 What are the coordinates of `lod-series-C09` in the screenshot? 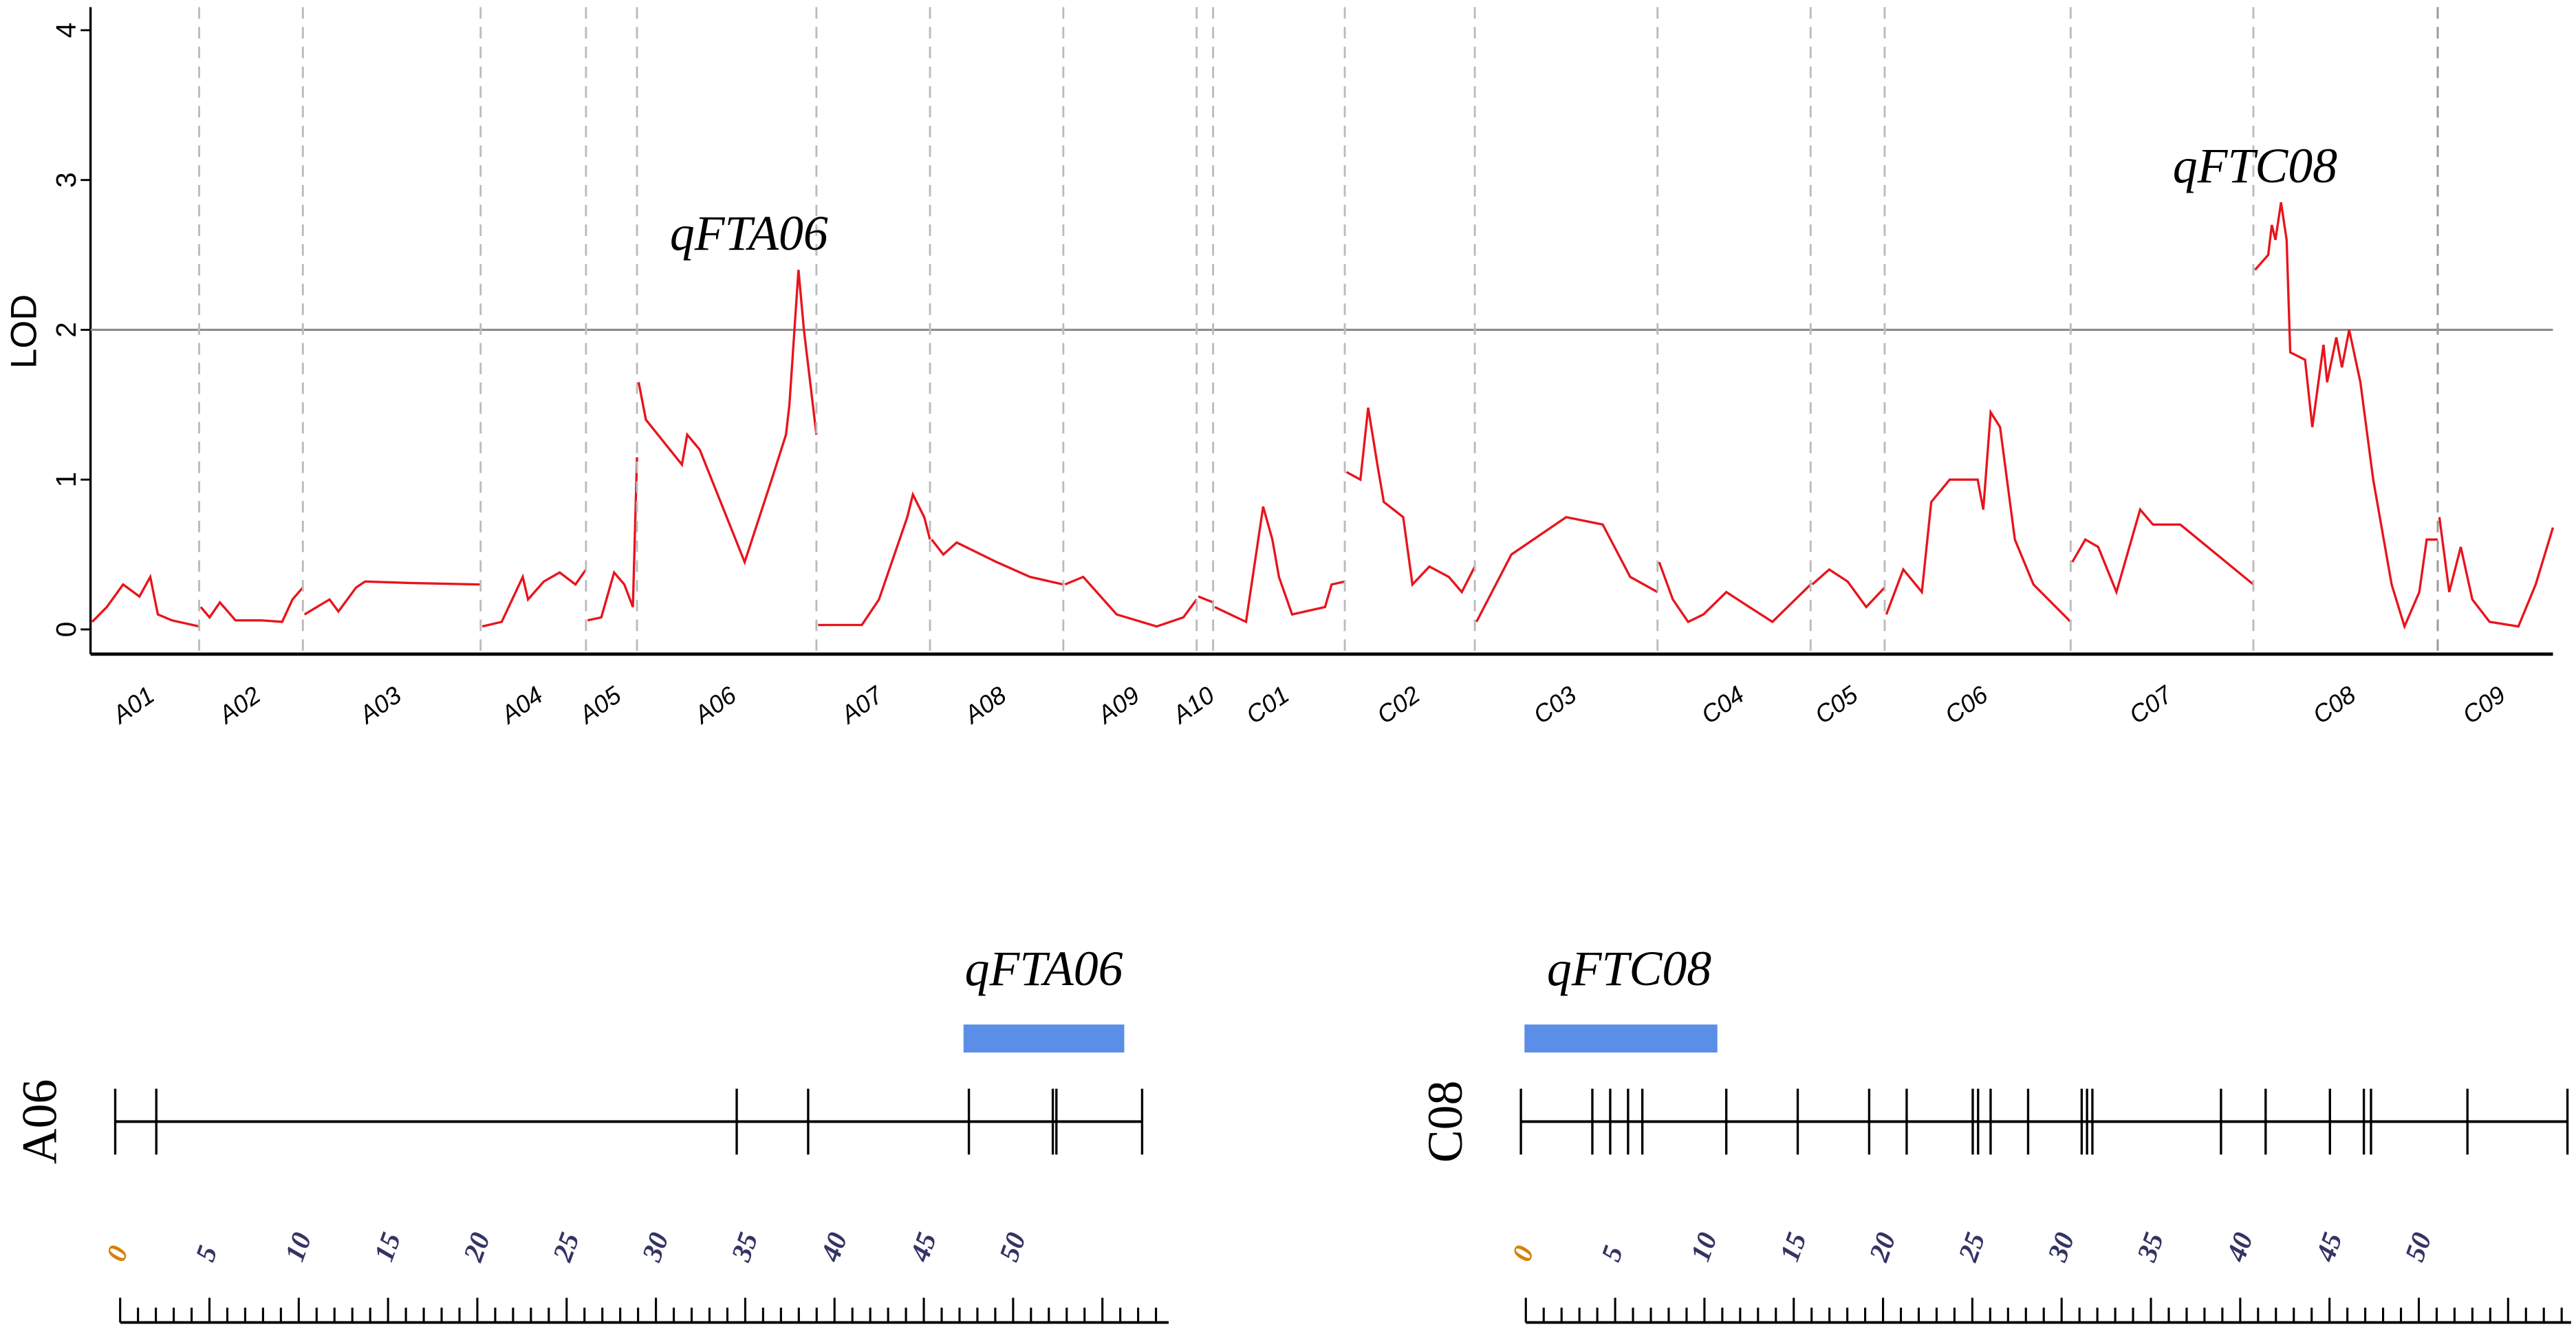 It's located at (2496, 572).